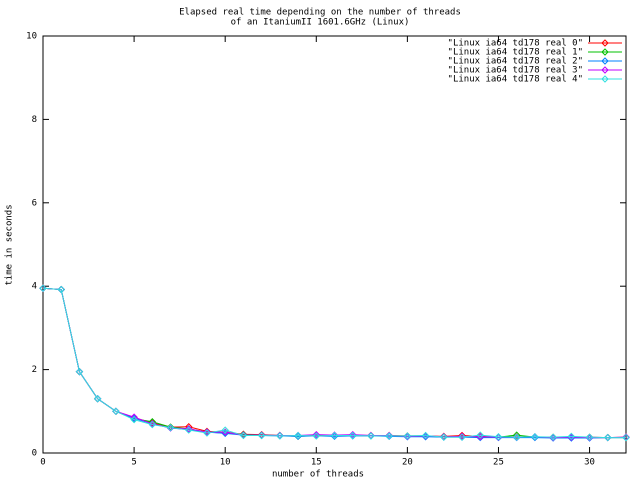 The height and width of the screenshot is (480, 640). I want to click on x-axis-label: number of threads, so click(318, 475).